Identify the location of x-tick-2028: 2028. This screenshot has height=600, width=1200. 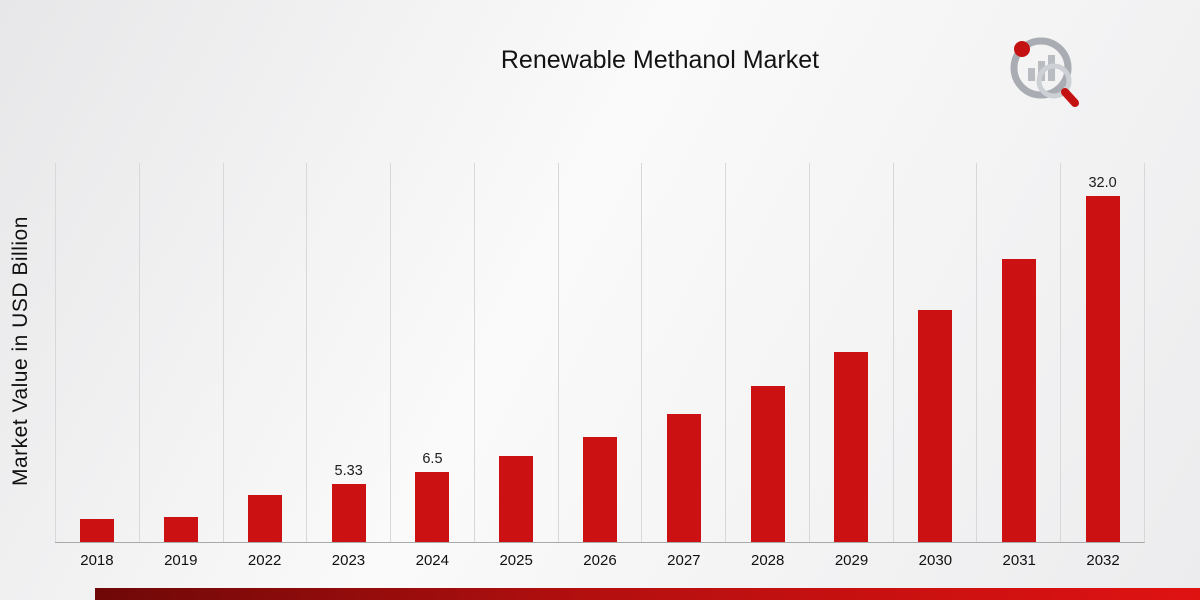
(767, 560).